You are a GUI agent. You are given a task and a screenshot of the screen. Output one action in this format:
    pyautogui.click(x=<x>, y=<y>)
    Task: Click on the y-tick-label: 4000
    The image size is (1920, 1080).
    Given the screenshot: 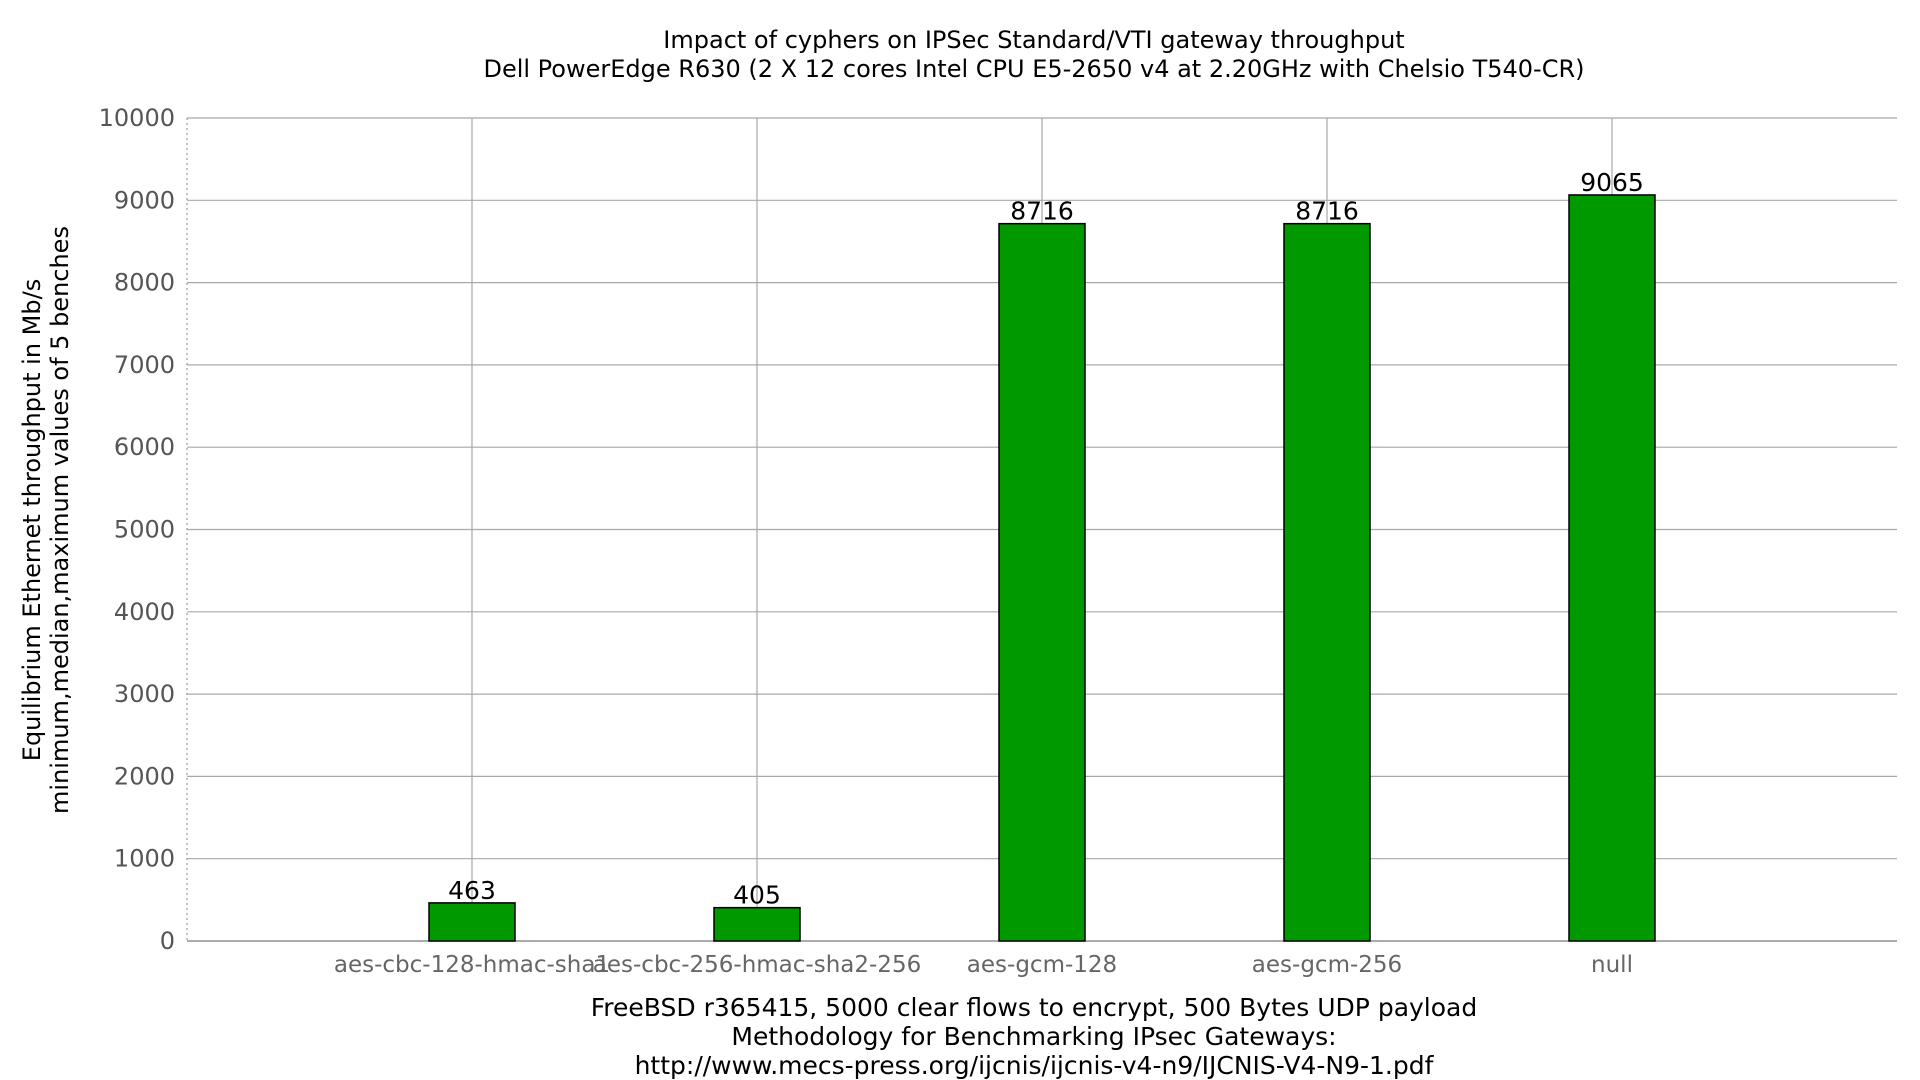 What is the action you would take?
    pyautogui.click(x=144, y=612)
    